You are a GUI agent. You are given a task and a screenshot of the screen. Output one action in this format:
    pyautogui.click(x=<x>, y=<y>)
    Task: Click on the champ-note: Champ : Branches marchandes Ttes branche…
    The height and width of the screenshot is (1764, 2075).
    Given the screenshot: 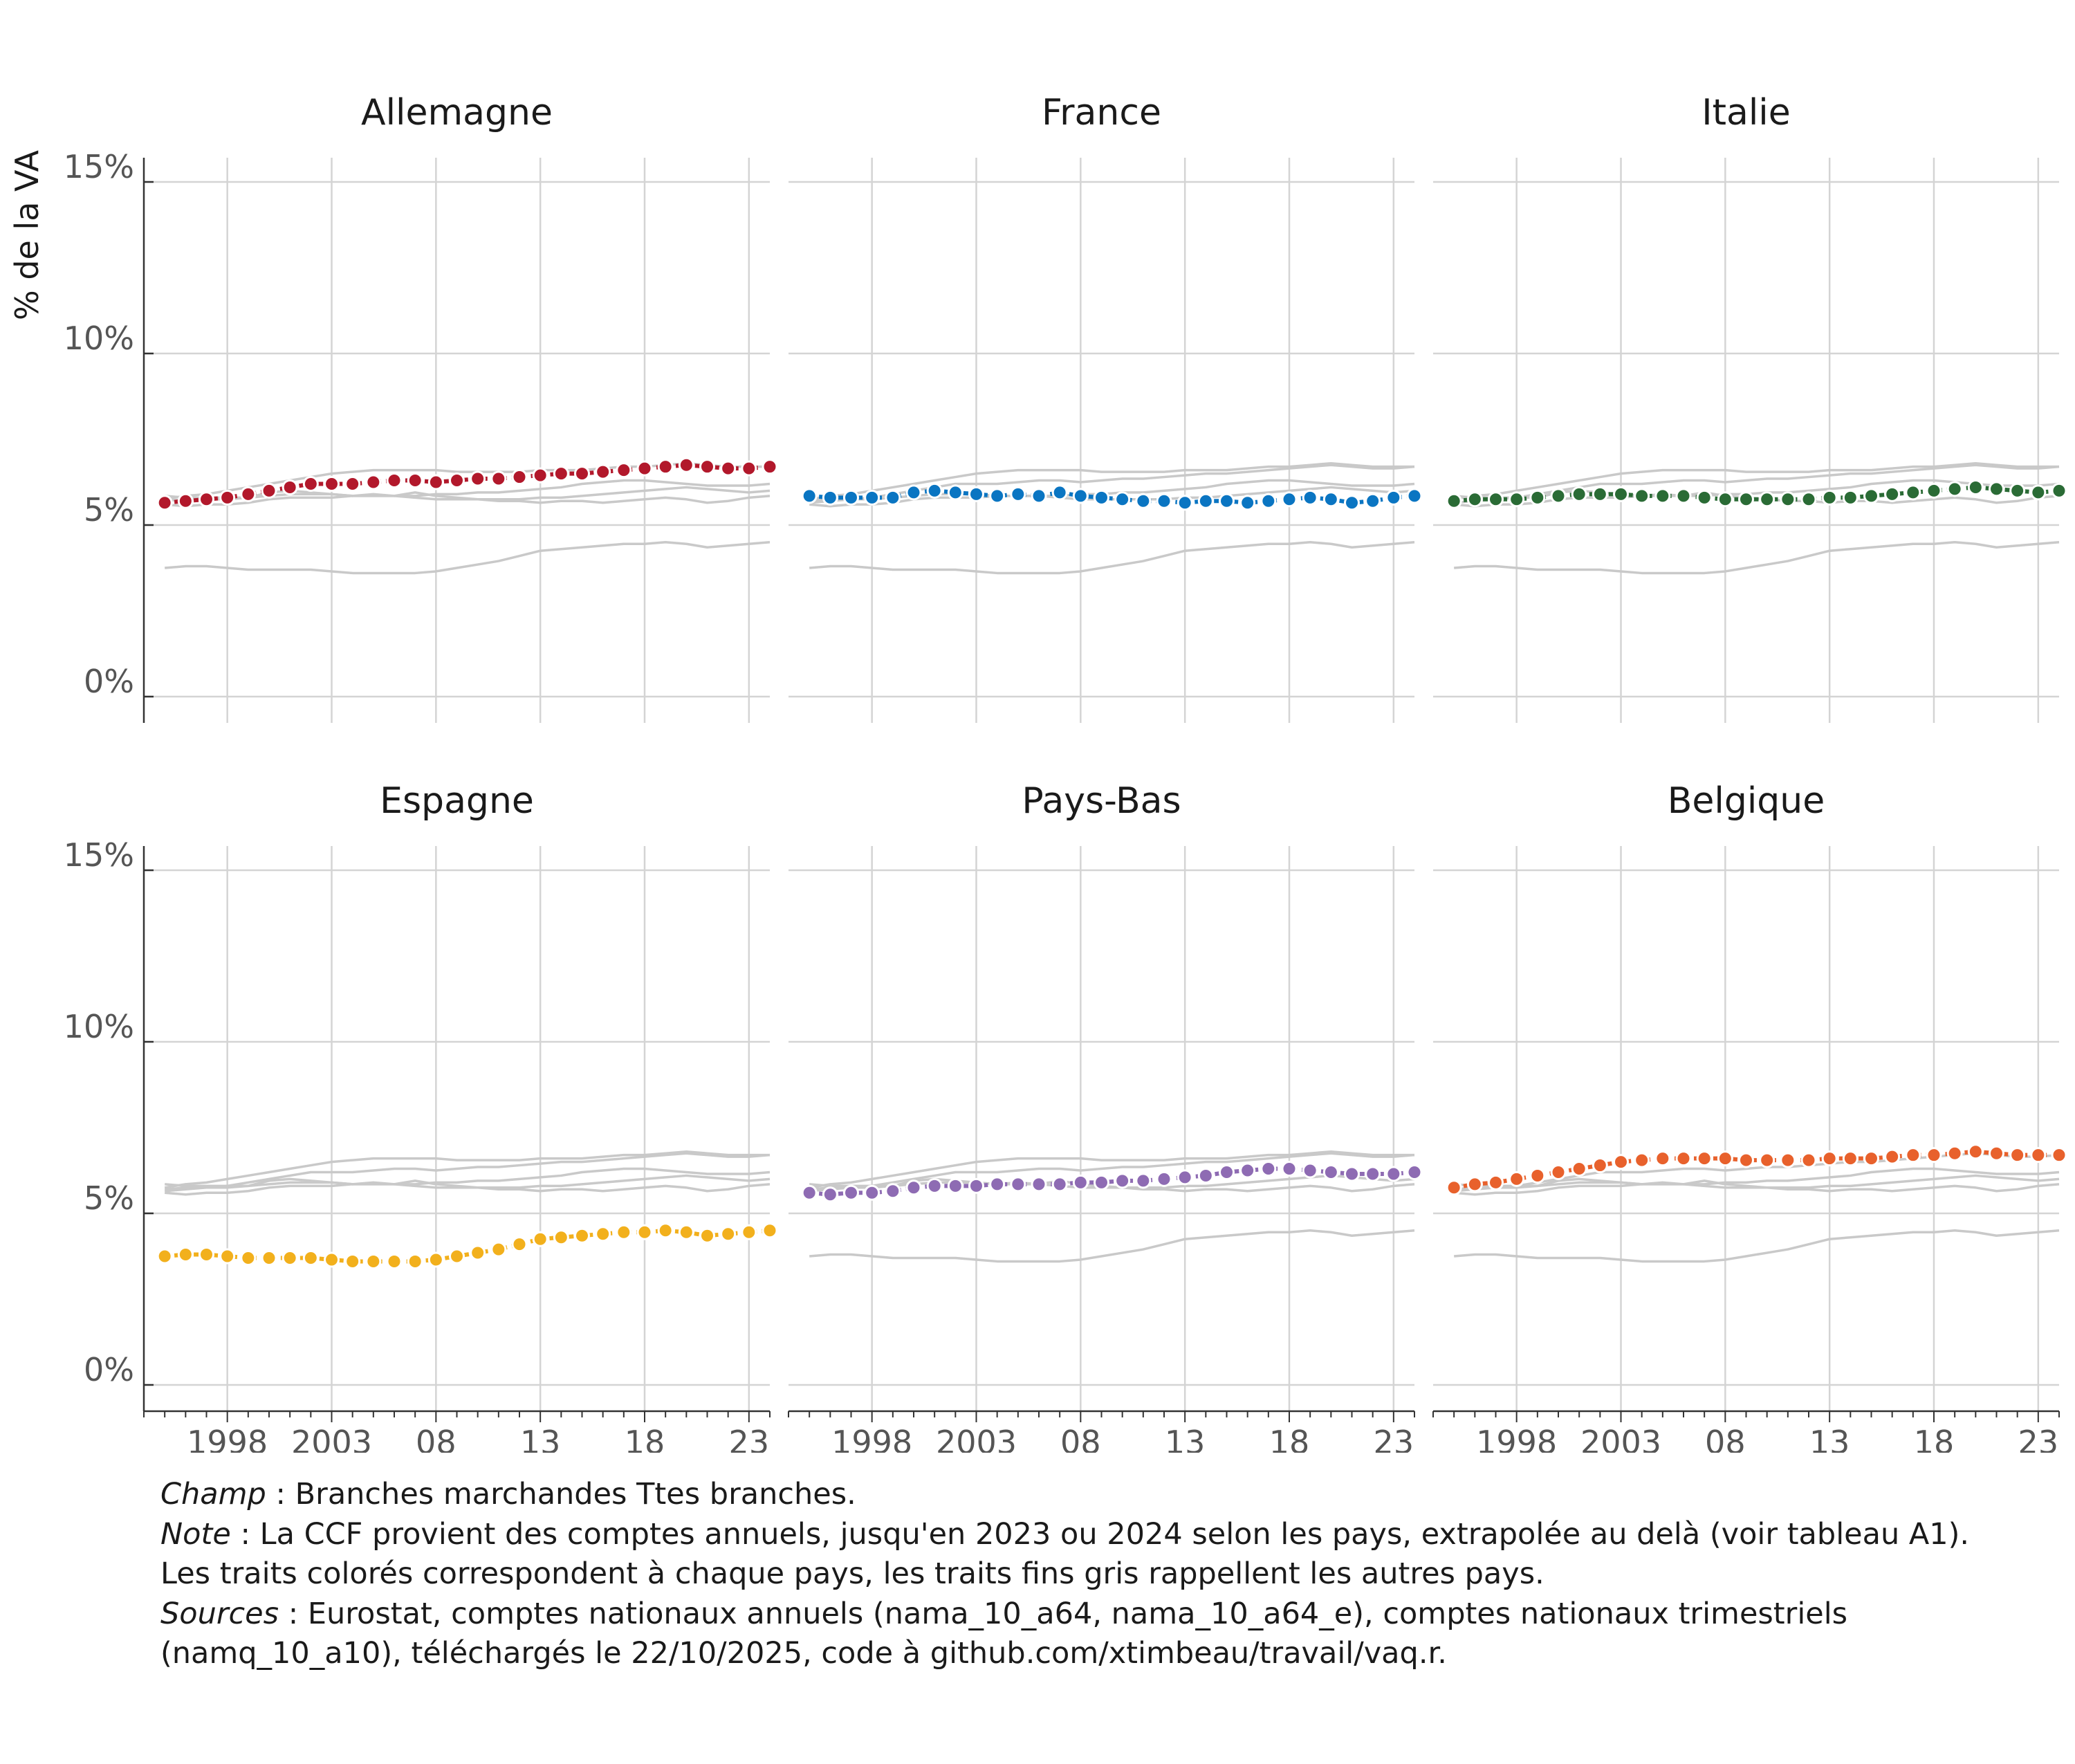 What is the action you would take?
    pyautogui.click(x=1094, y=1495)
    